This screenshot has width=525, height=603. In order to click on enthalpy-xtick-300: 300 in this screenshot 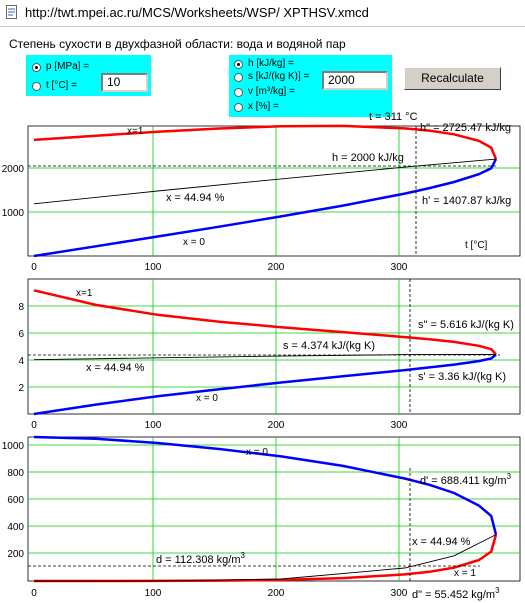, I will do `click(399, 267)`.